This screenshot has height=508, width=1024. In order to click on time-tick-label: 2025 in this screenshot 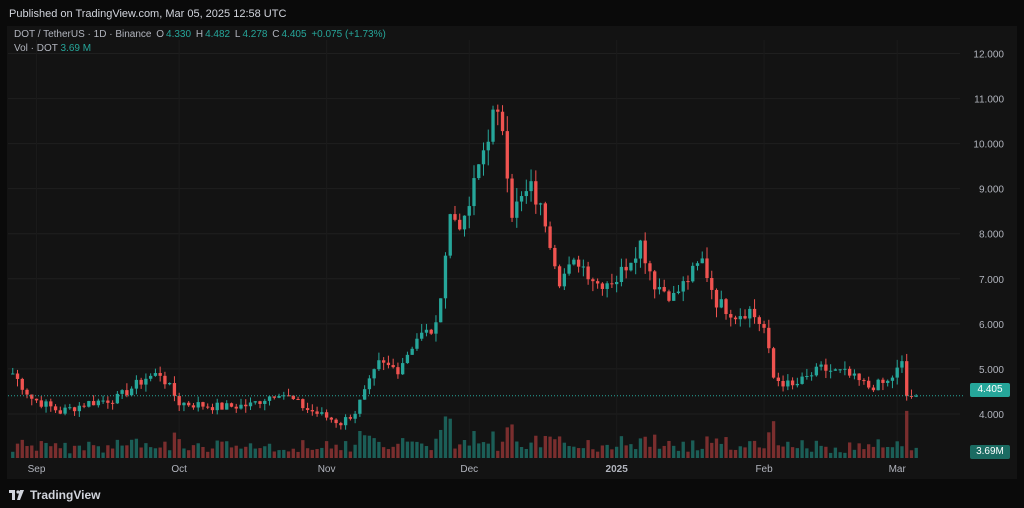, I will do `click(617, 469)`.